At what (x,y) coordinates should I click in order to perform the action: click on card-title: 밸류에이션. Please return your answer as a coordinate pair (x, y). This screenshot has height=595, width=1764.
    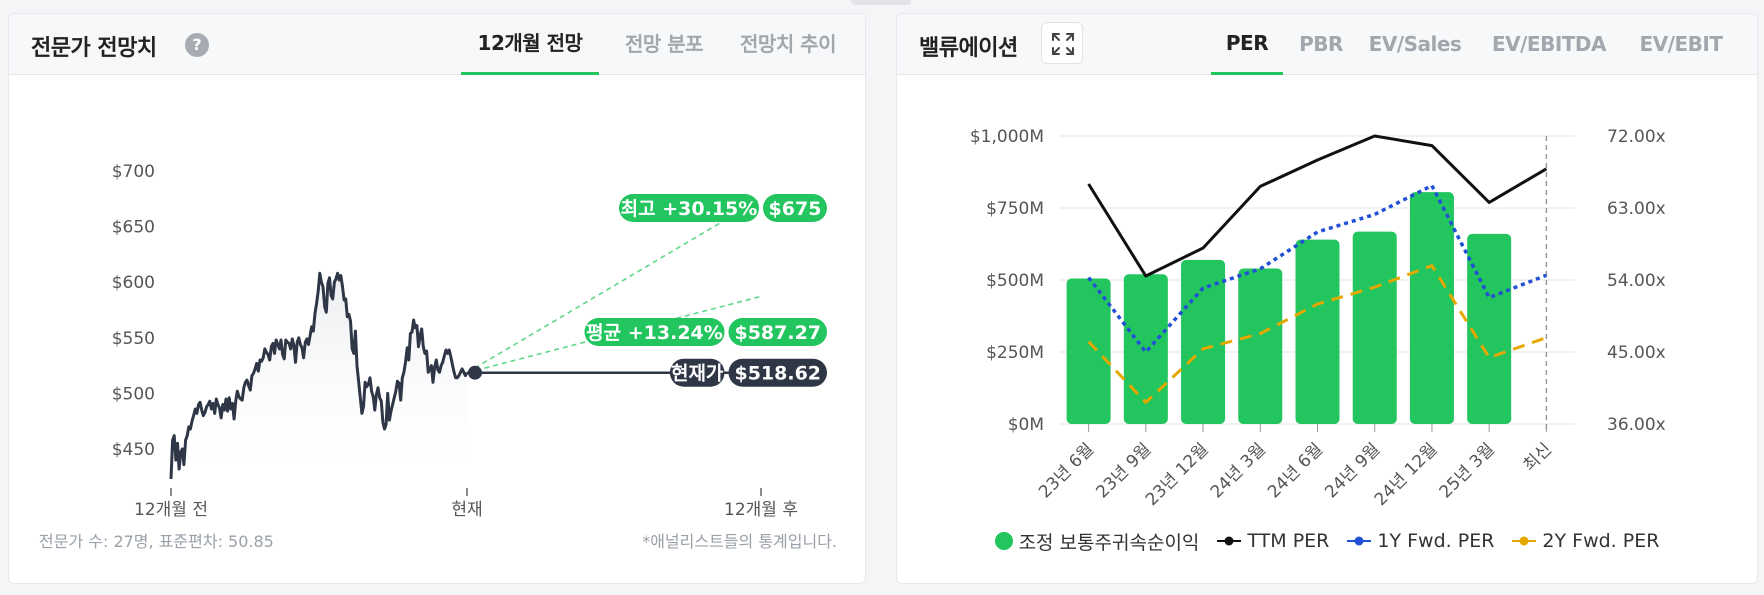
    Looking at the image, I should click on (968, 48).